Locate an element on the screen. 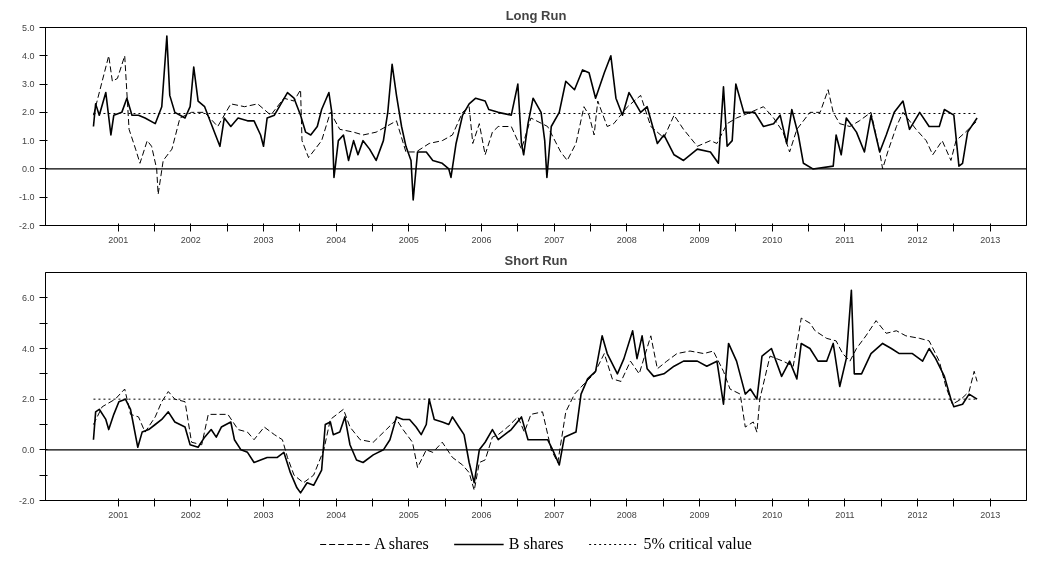  y-tick-label: -1.0 is located at coordinates (26, 197).